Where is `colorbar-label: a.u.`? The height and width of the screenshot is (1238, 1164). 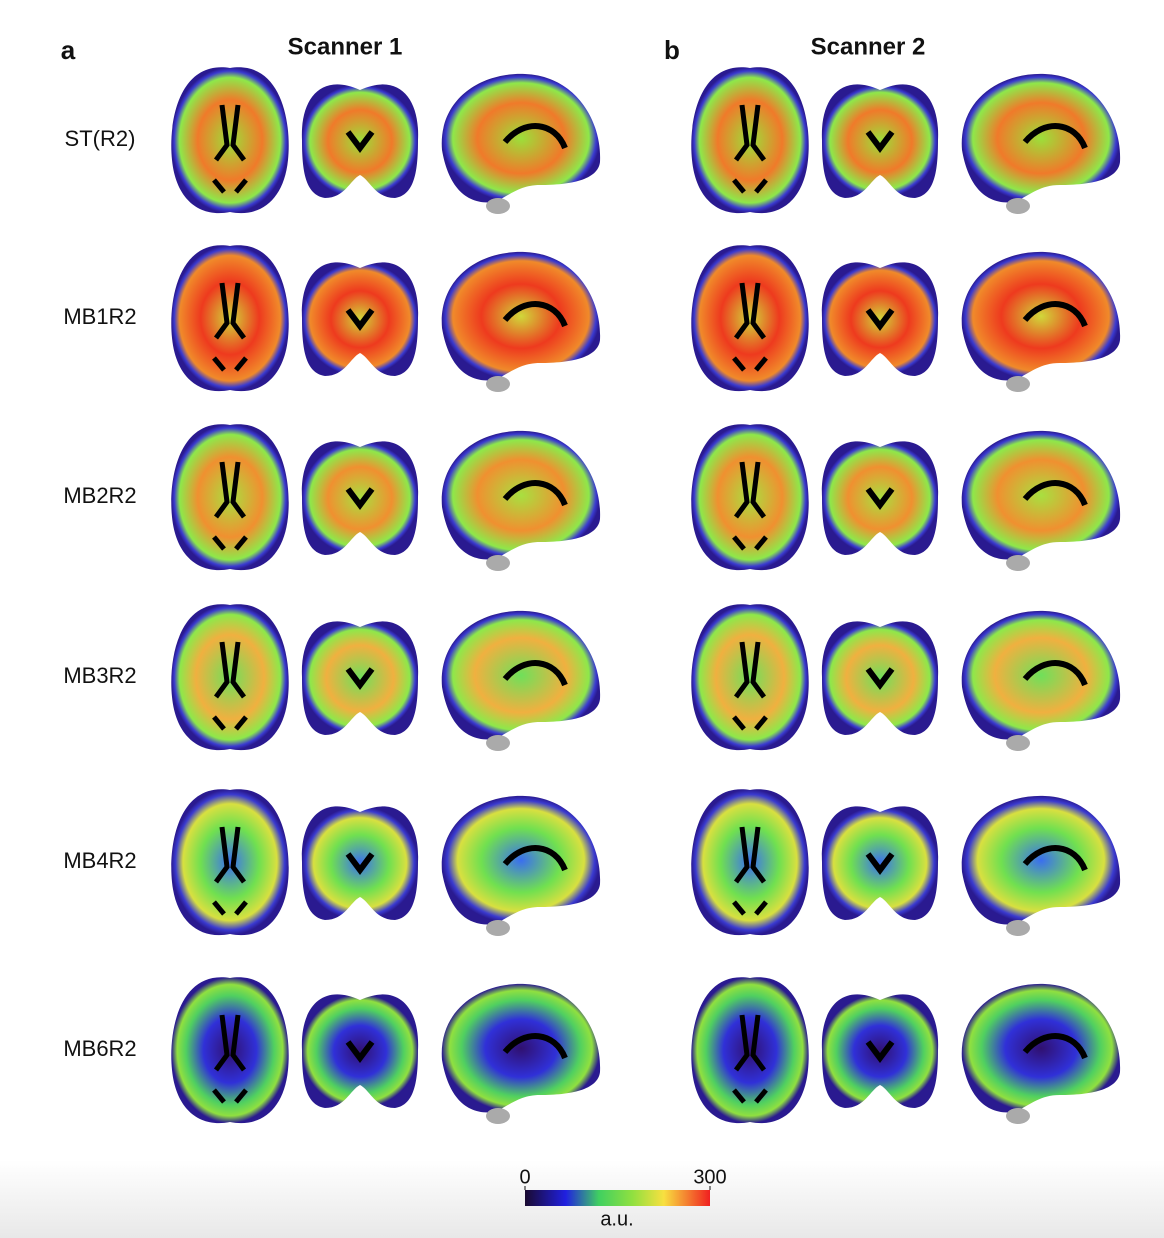
colorbar-label: a.u. is located at coordinates (616, 1219).